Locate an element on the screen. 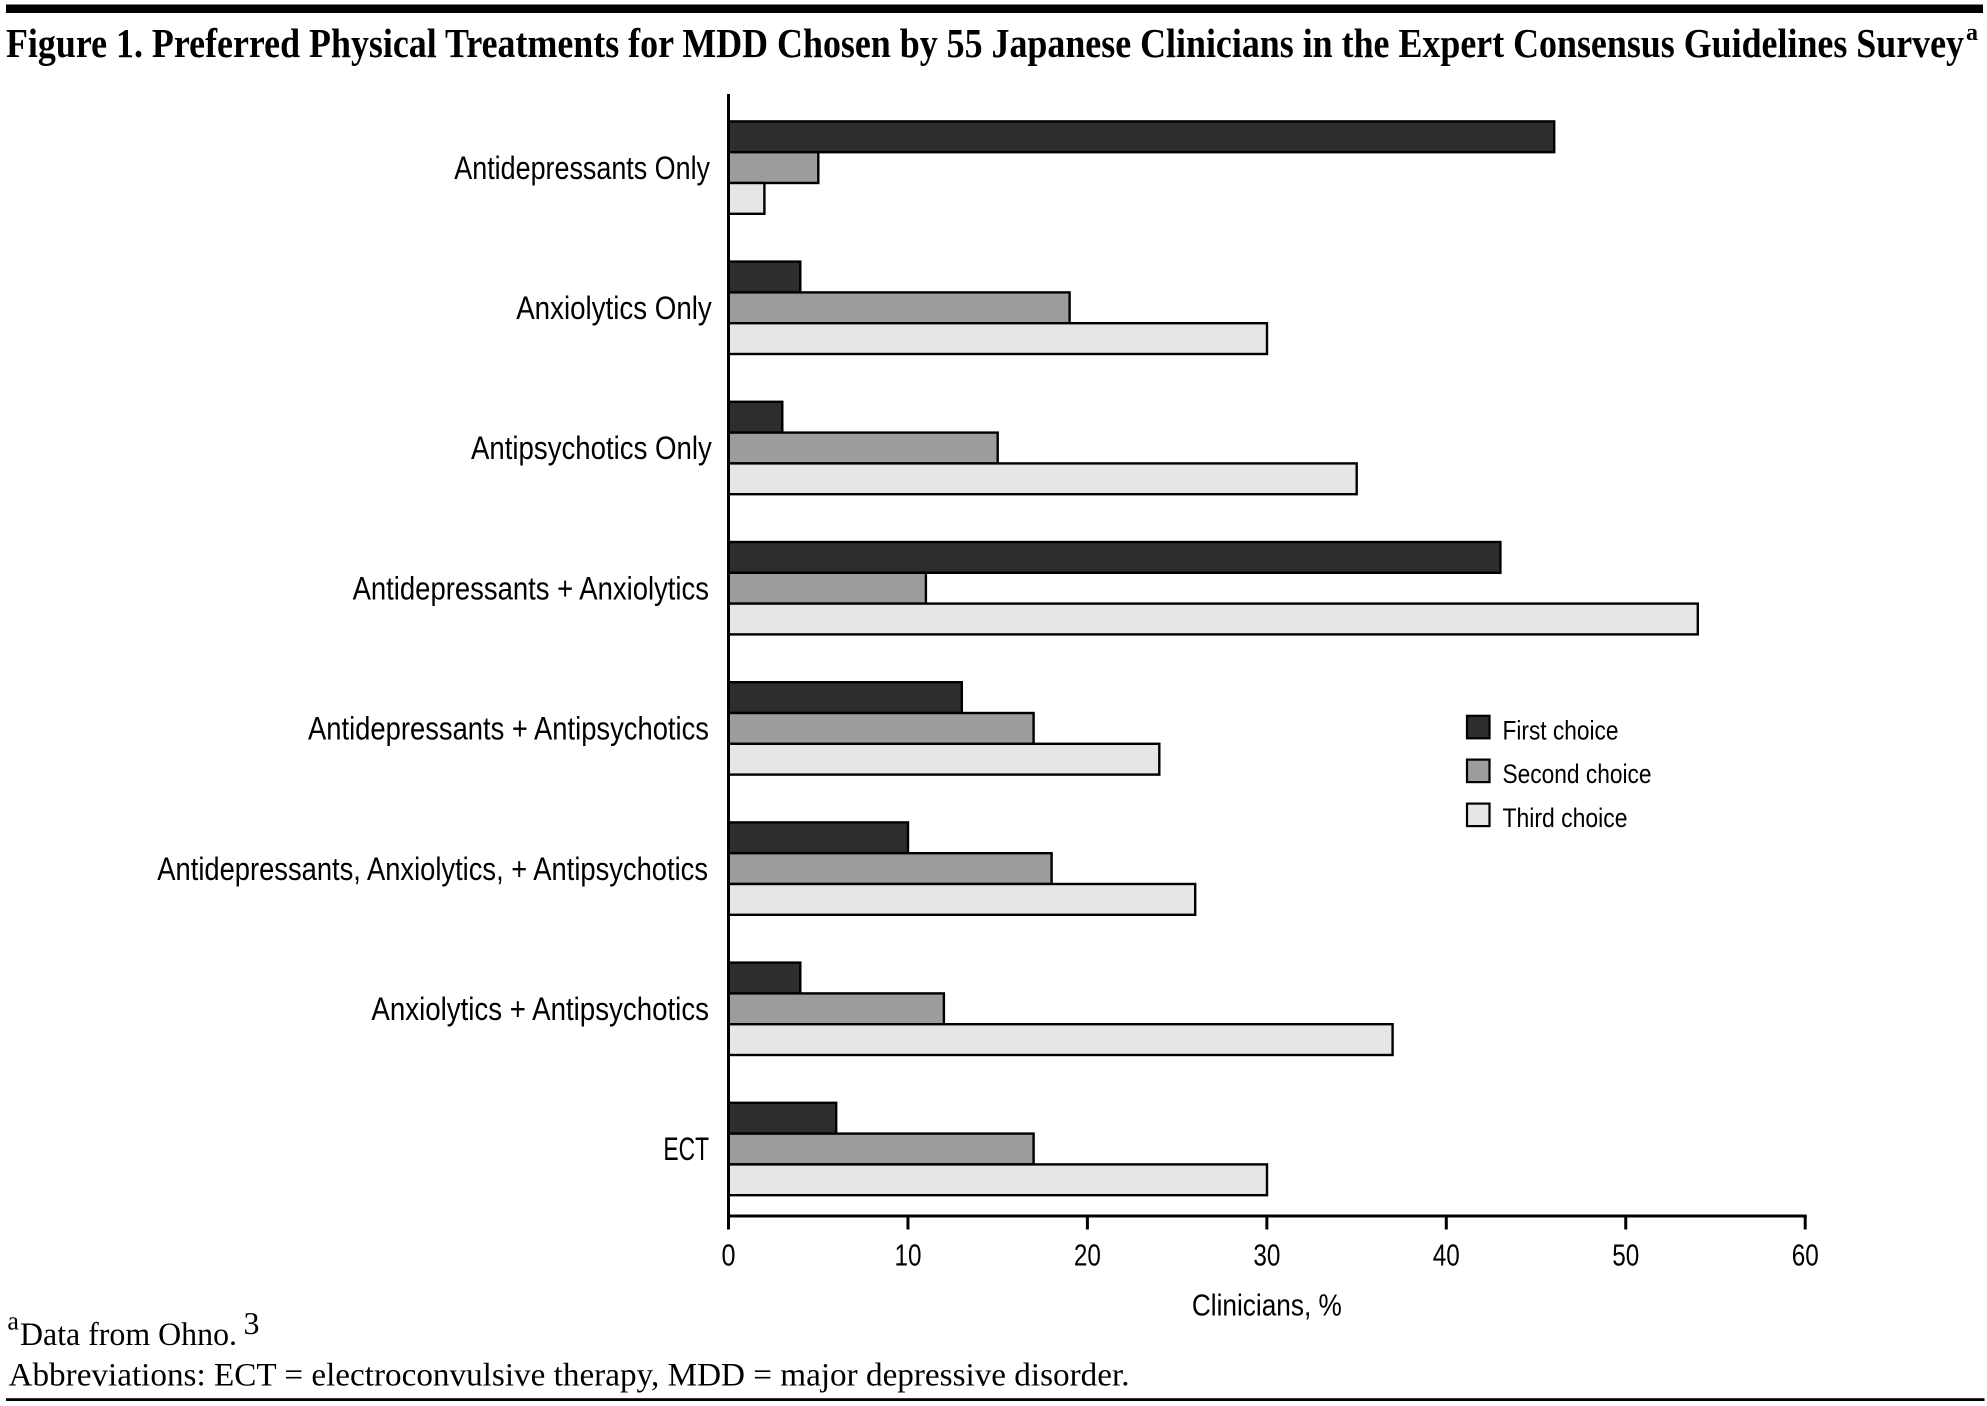  svg-text: Third choice is located at coordinates (1565, 818).